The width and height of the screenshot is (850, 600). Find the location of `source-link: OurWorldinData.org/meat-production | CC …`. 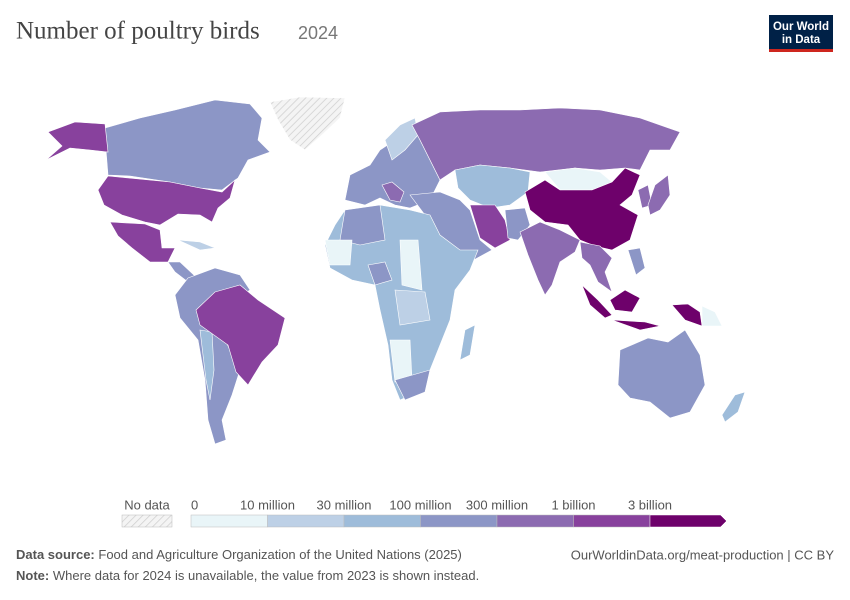

source-link: OurWorldinData.org/meat-production | CC … is located at coordinates (703, 554).